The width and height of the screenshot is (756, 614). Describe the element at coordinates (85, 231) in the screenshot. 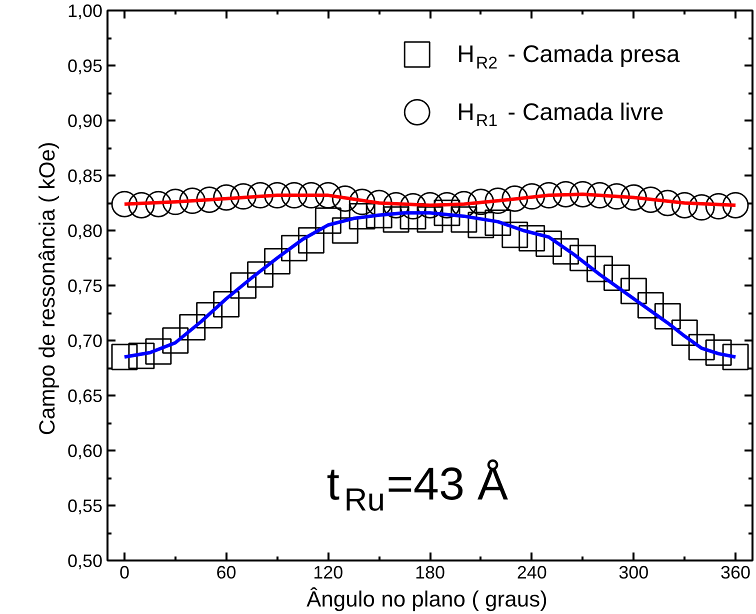

I see `y-tick-label: 0,80` at that location.